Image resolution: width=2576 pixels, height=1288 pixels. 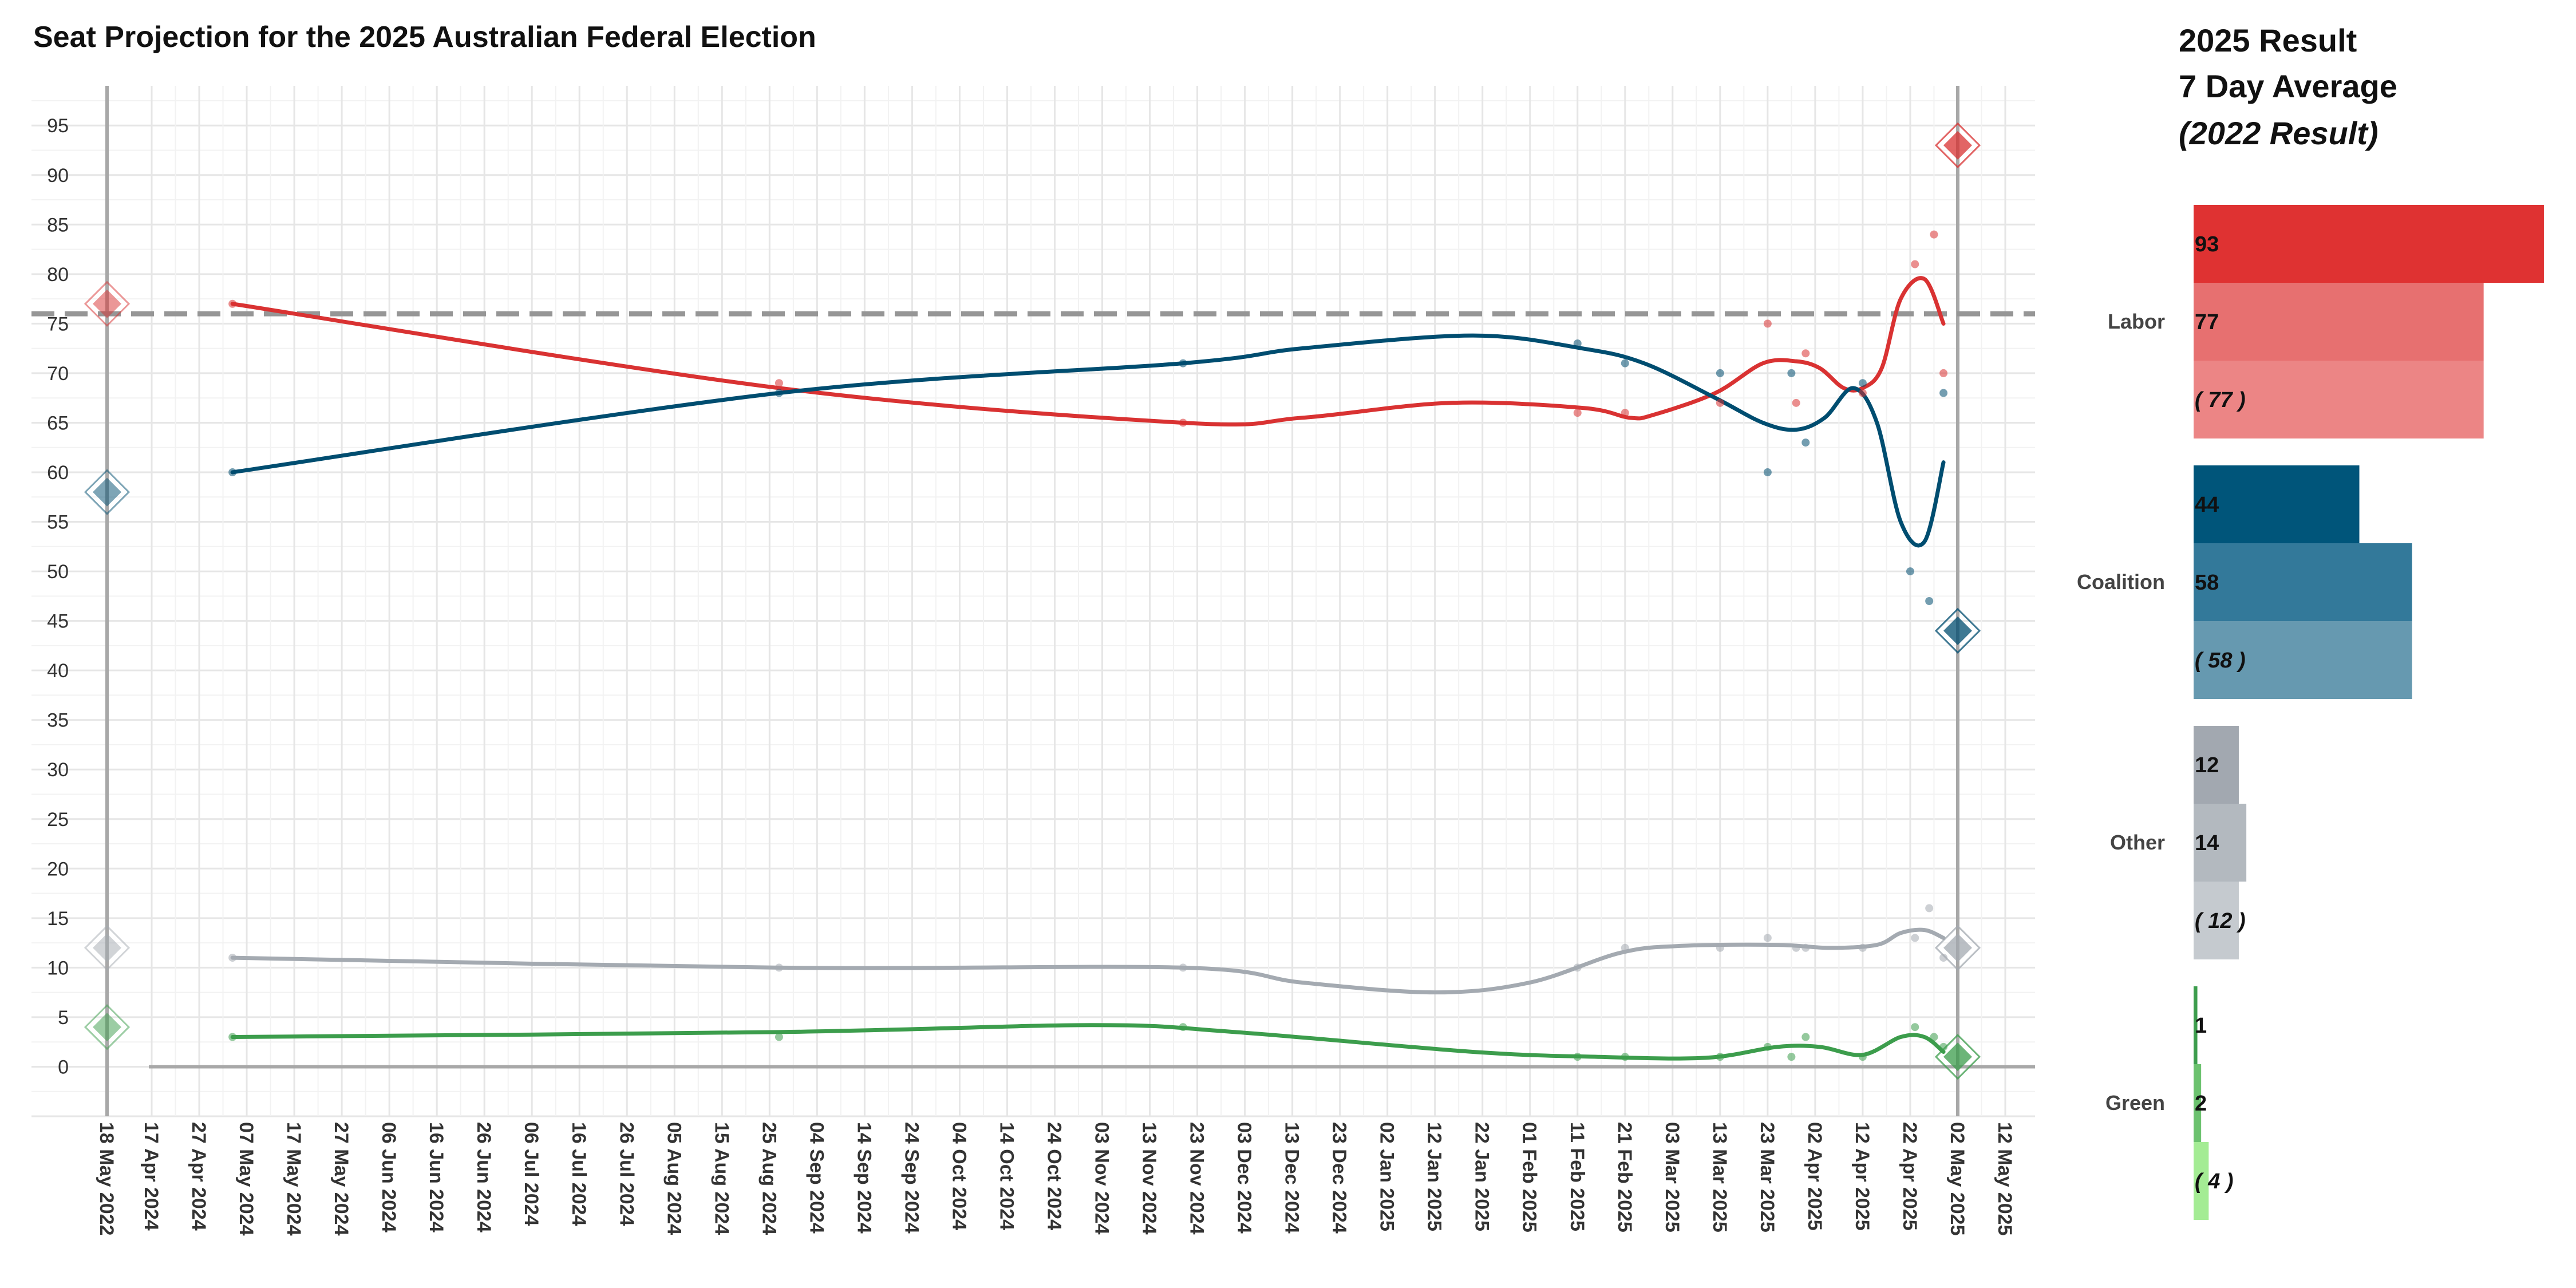 I want to click on x-tick-label: 14 Sep 2024, so click(x=864, y=1178).